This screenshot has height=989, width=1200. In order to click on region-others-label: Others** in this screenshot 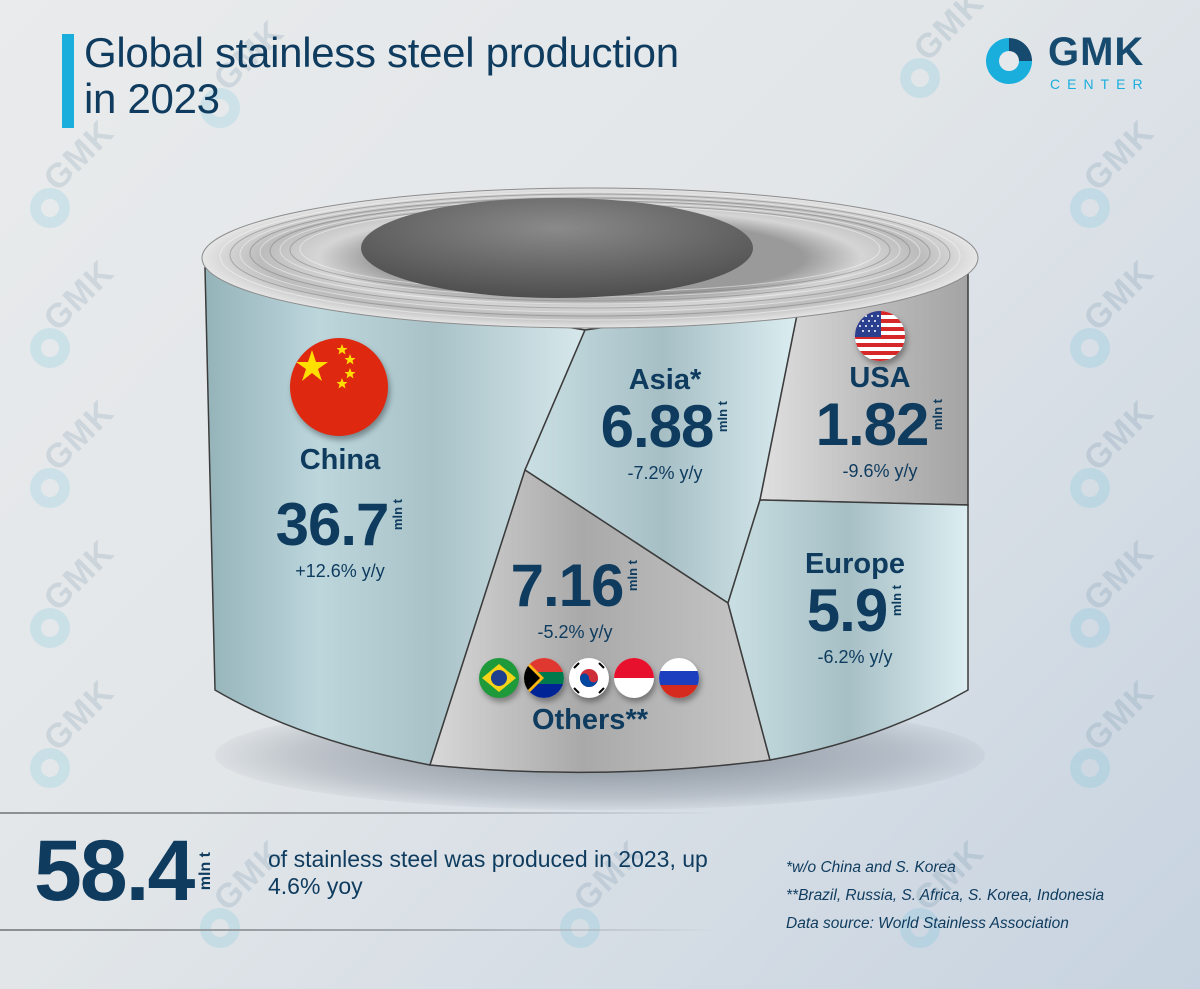, I will do `click(590, 720)`.